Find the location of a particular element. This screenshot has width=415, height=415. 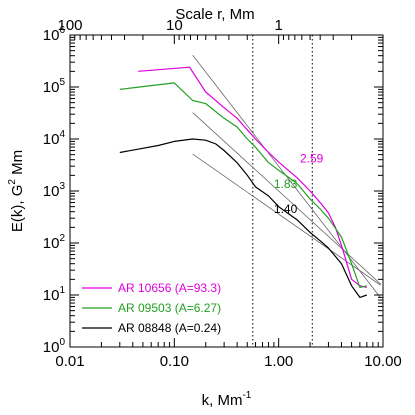

top-tick-label: 100 is located at coordinates (69, 25).